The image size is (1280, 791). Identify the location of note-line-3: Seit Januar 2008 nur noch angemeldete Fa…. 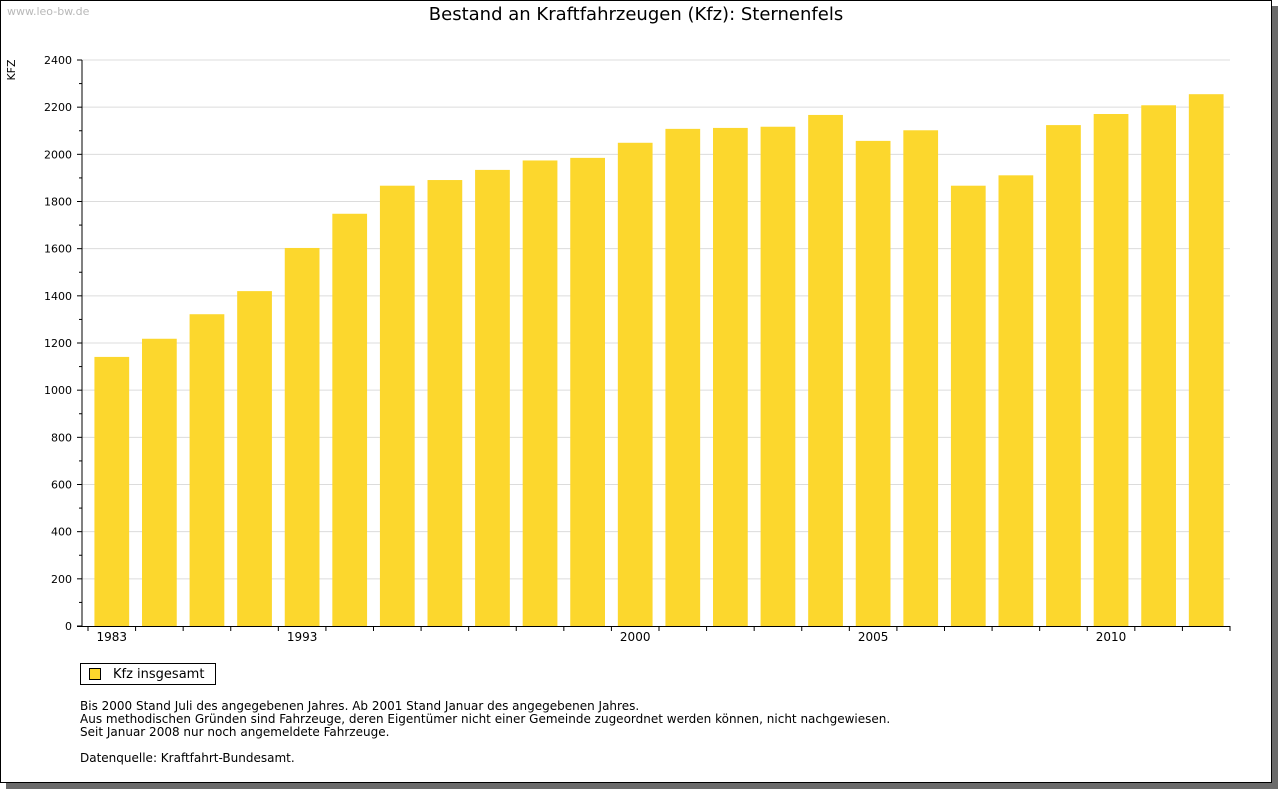
(235, 732).